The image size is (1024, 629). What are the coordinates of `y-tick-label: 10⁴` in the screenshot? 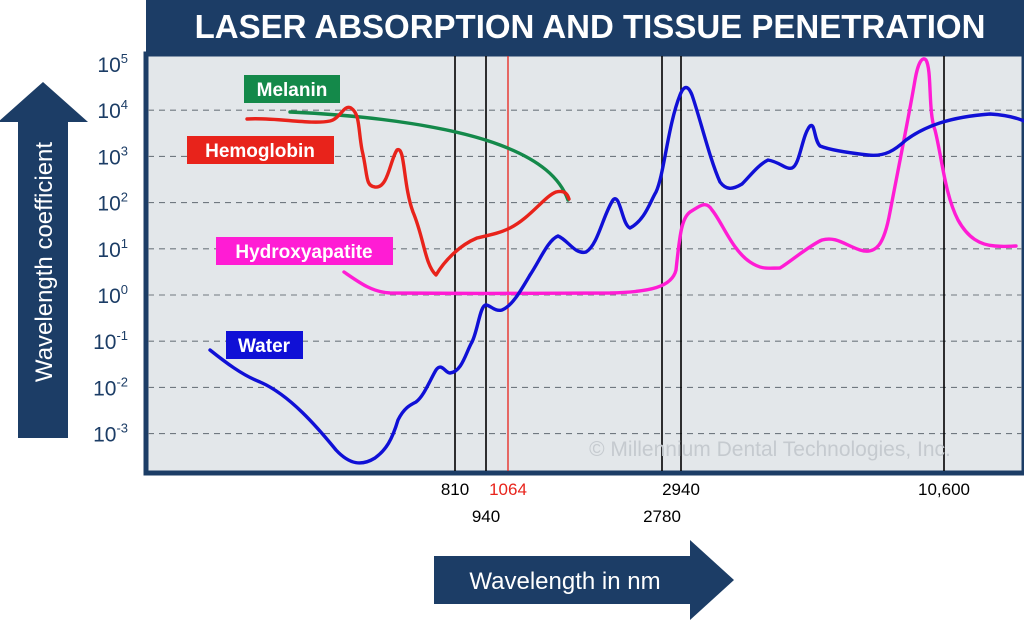 It's located at (112, 110).